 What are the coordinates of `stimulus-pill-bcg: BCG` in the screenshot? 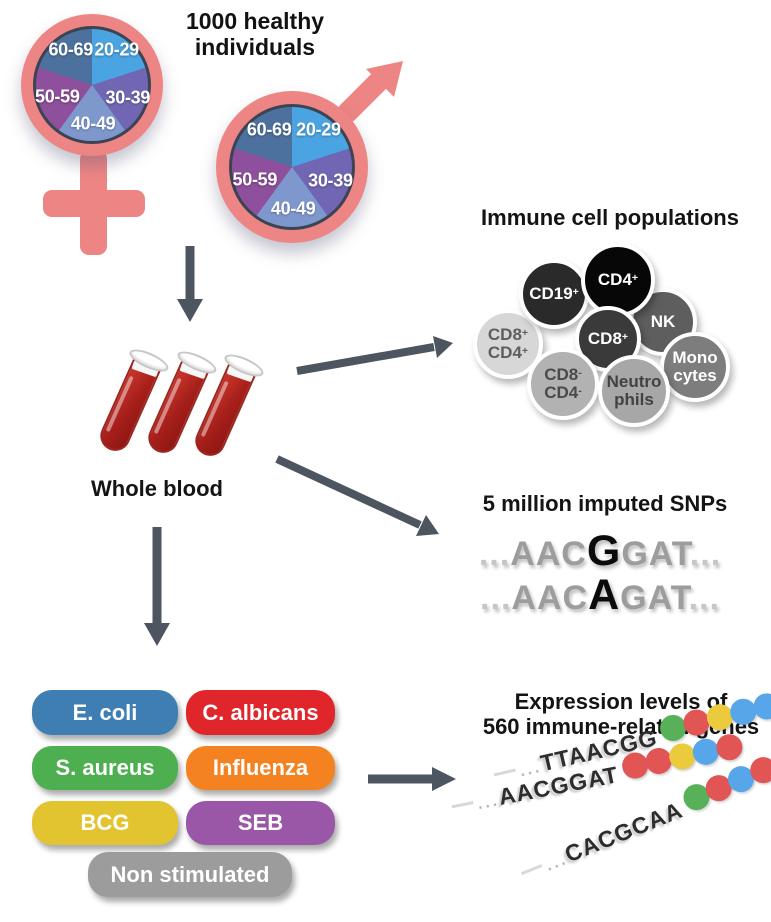 It's located at (105, 823).